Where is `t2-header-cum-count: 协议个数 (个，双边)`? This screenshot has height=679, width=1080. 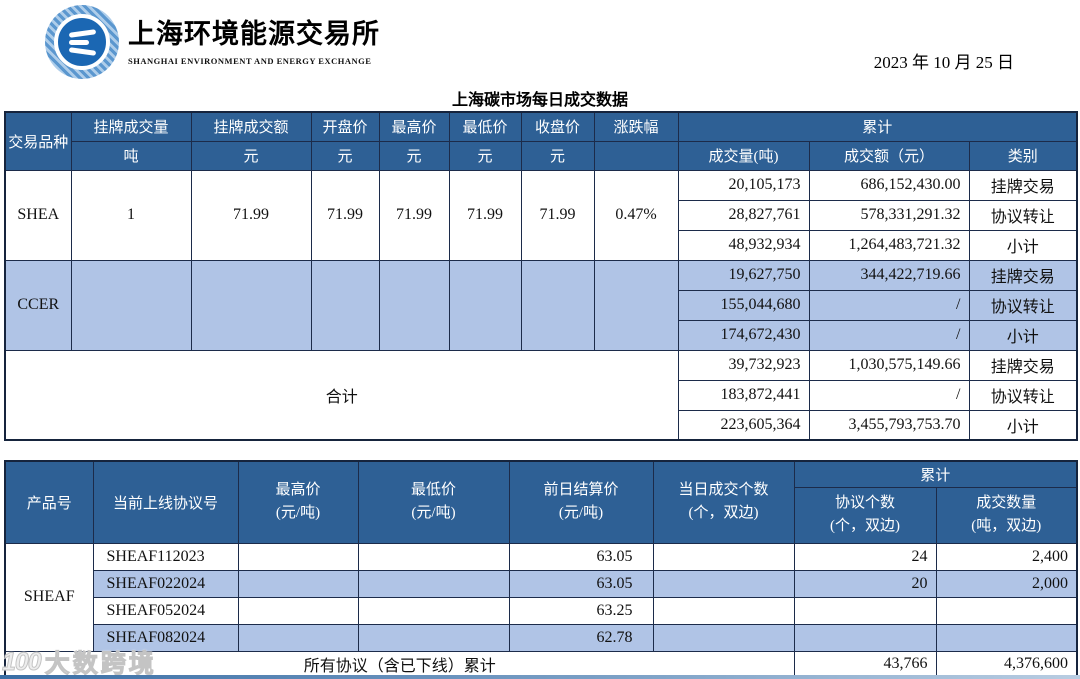 t2-header-cum-count: 协议个数 (个，双边) is located at coordinates (865, 515).